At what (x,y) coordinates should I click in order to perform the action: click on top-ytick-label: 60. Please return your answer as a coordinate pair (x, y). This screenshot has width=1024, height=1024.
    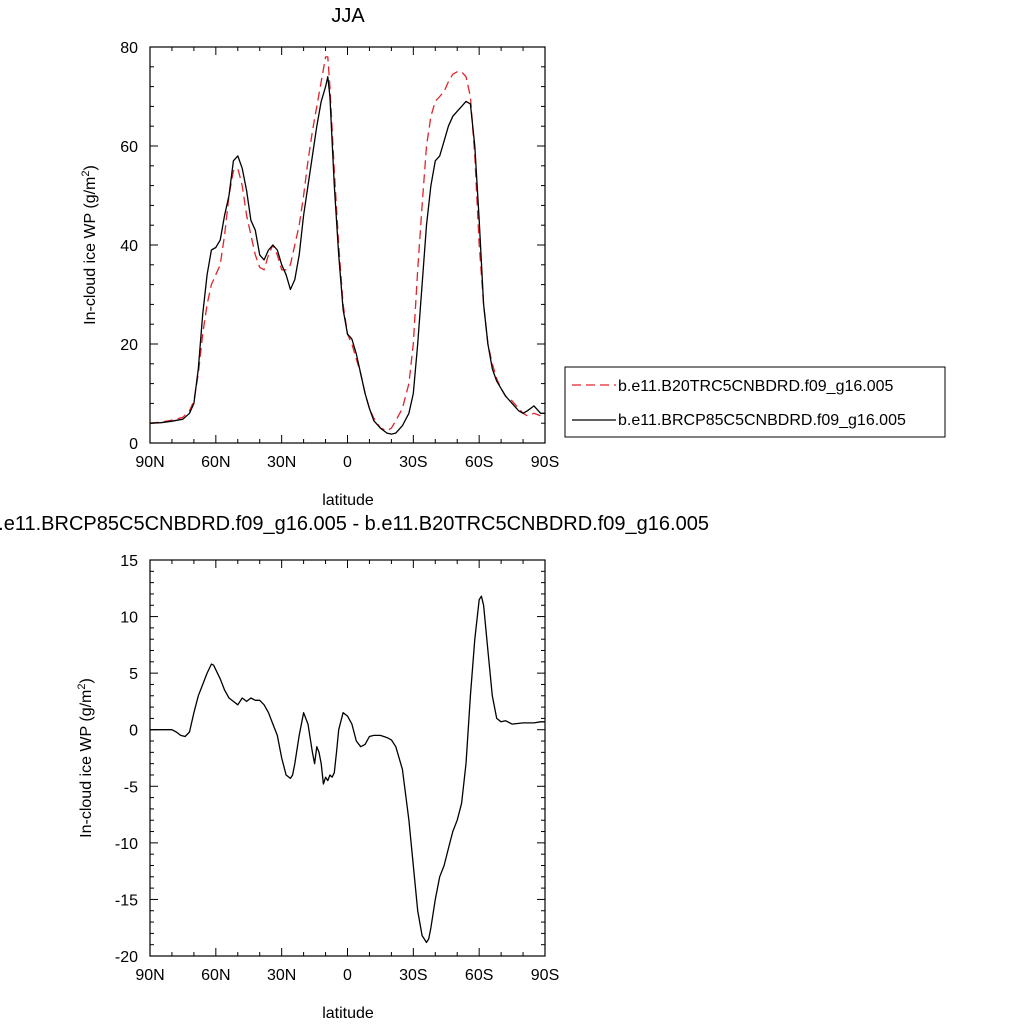
    Looking at the image, I should click on (129, 147).